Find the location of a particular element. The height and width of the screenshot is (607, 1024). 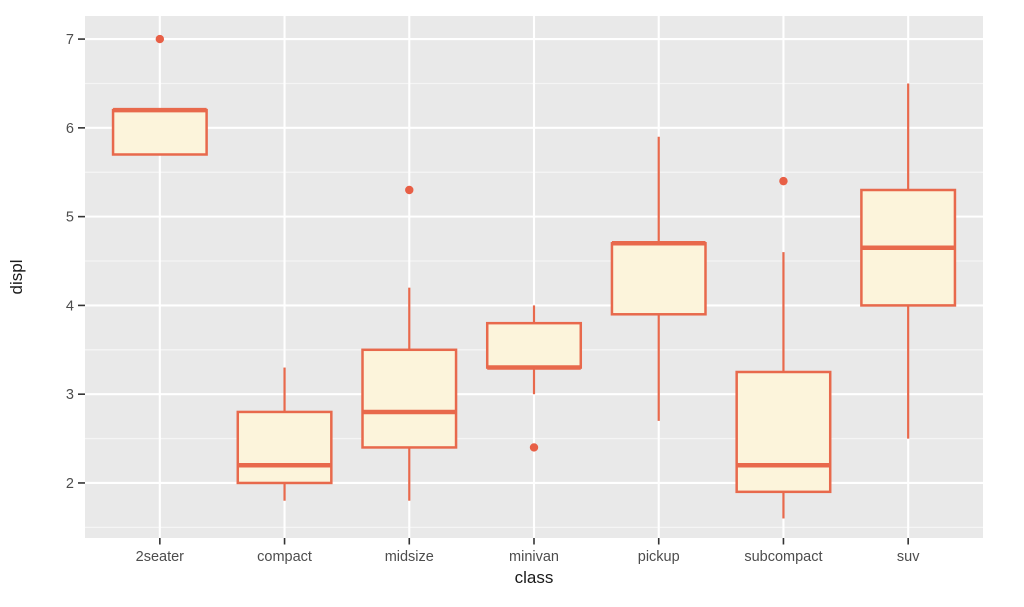

y-tick-label-6: 6 is located at coordinates (70, 129).